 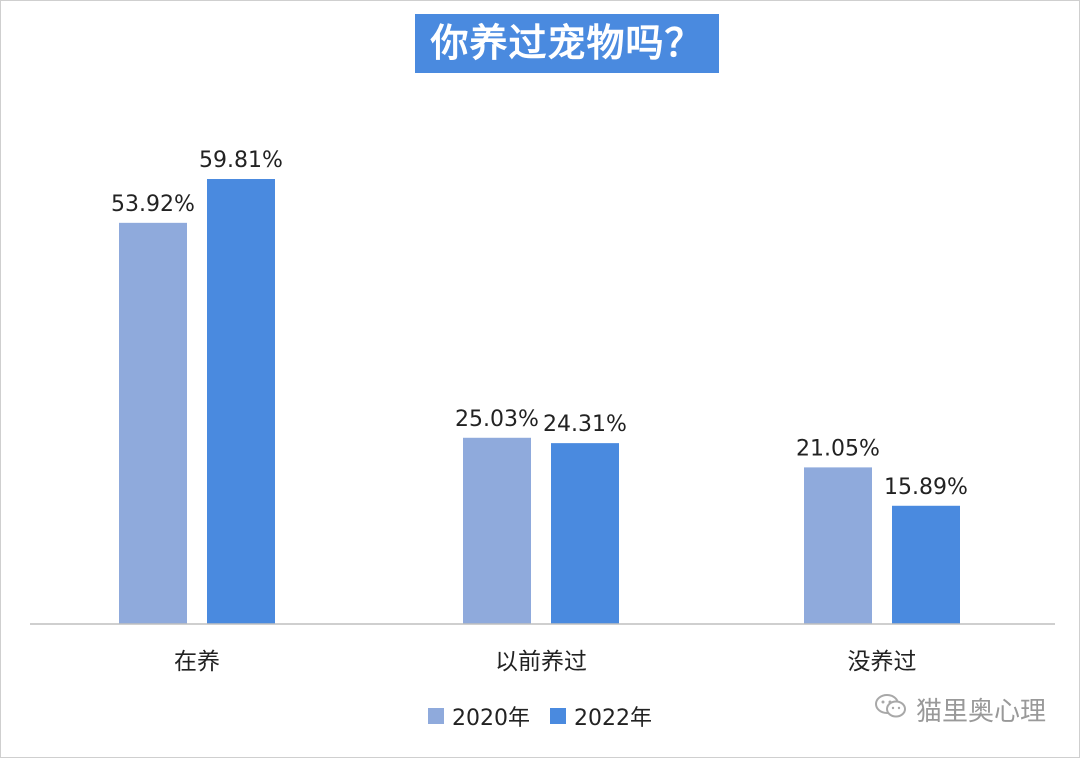 I want to click on bar-在养-2022年, so click(x=241, y=401).